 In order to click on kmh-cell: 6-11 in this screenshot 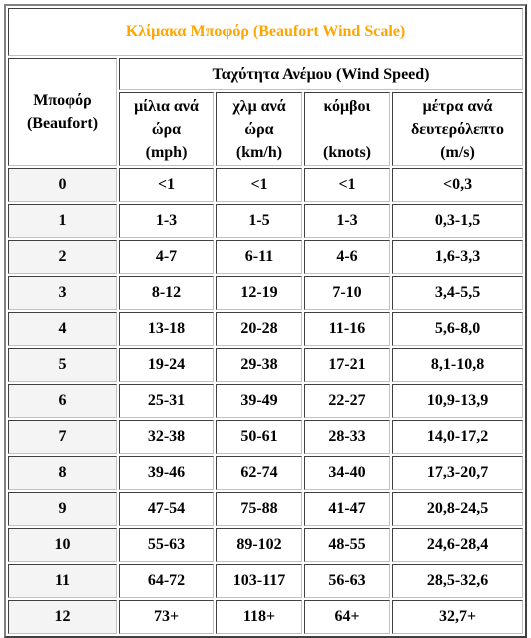, I will do `click(259, 257)`.